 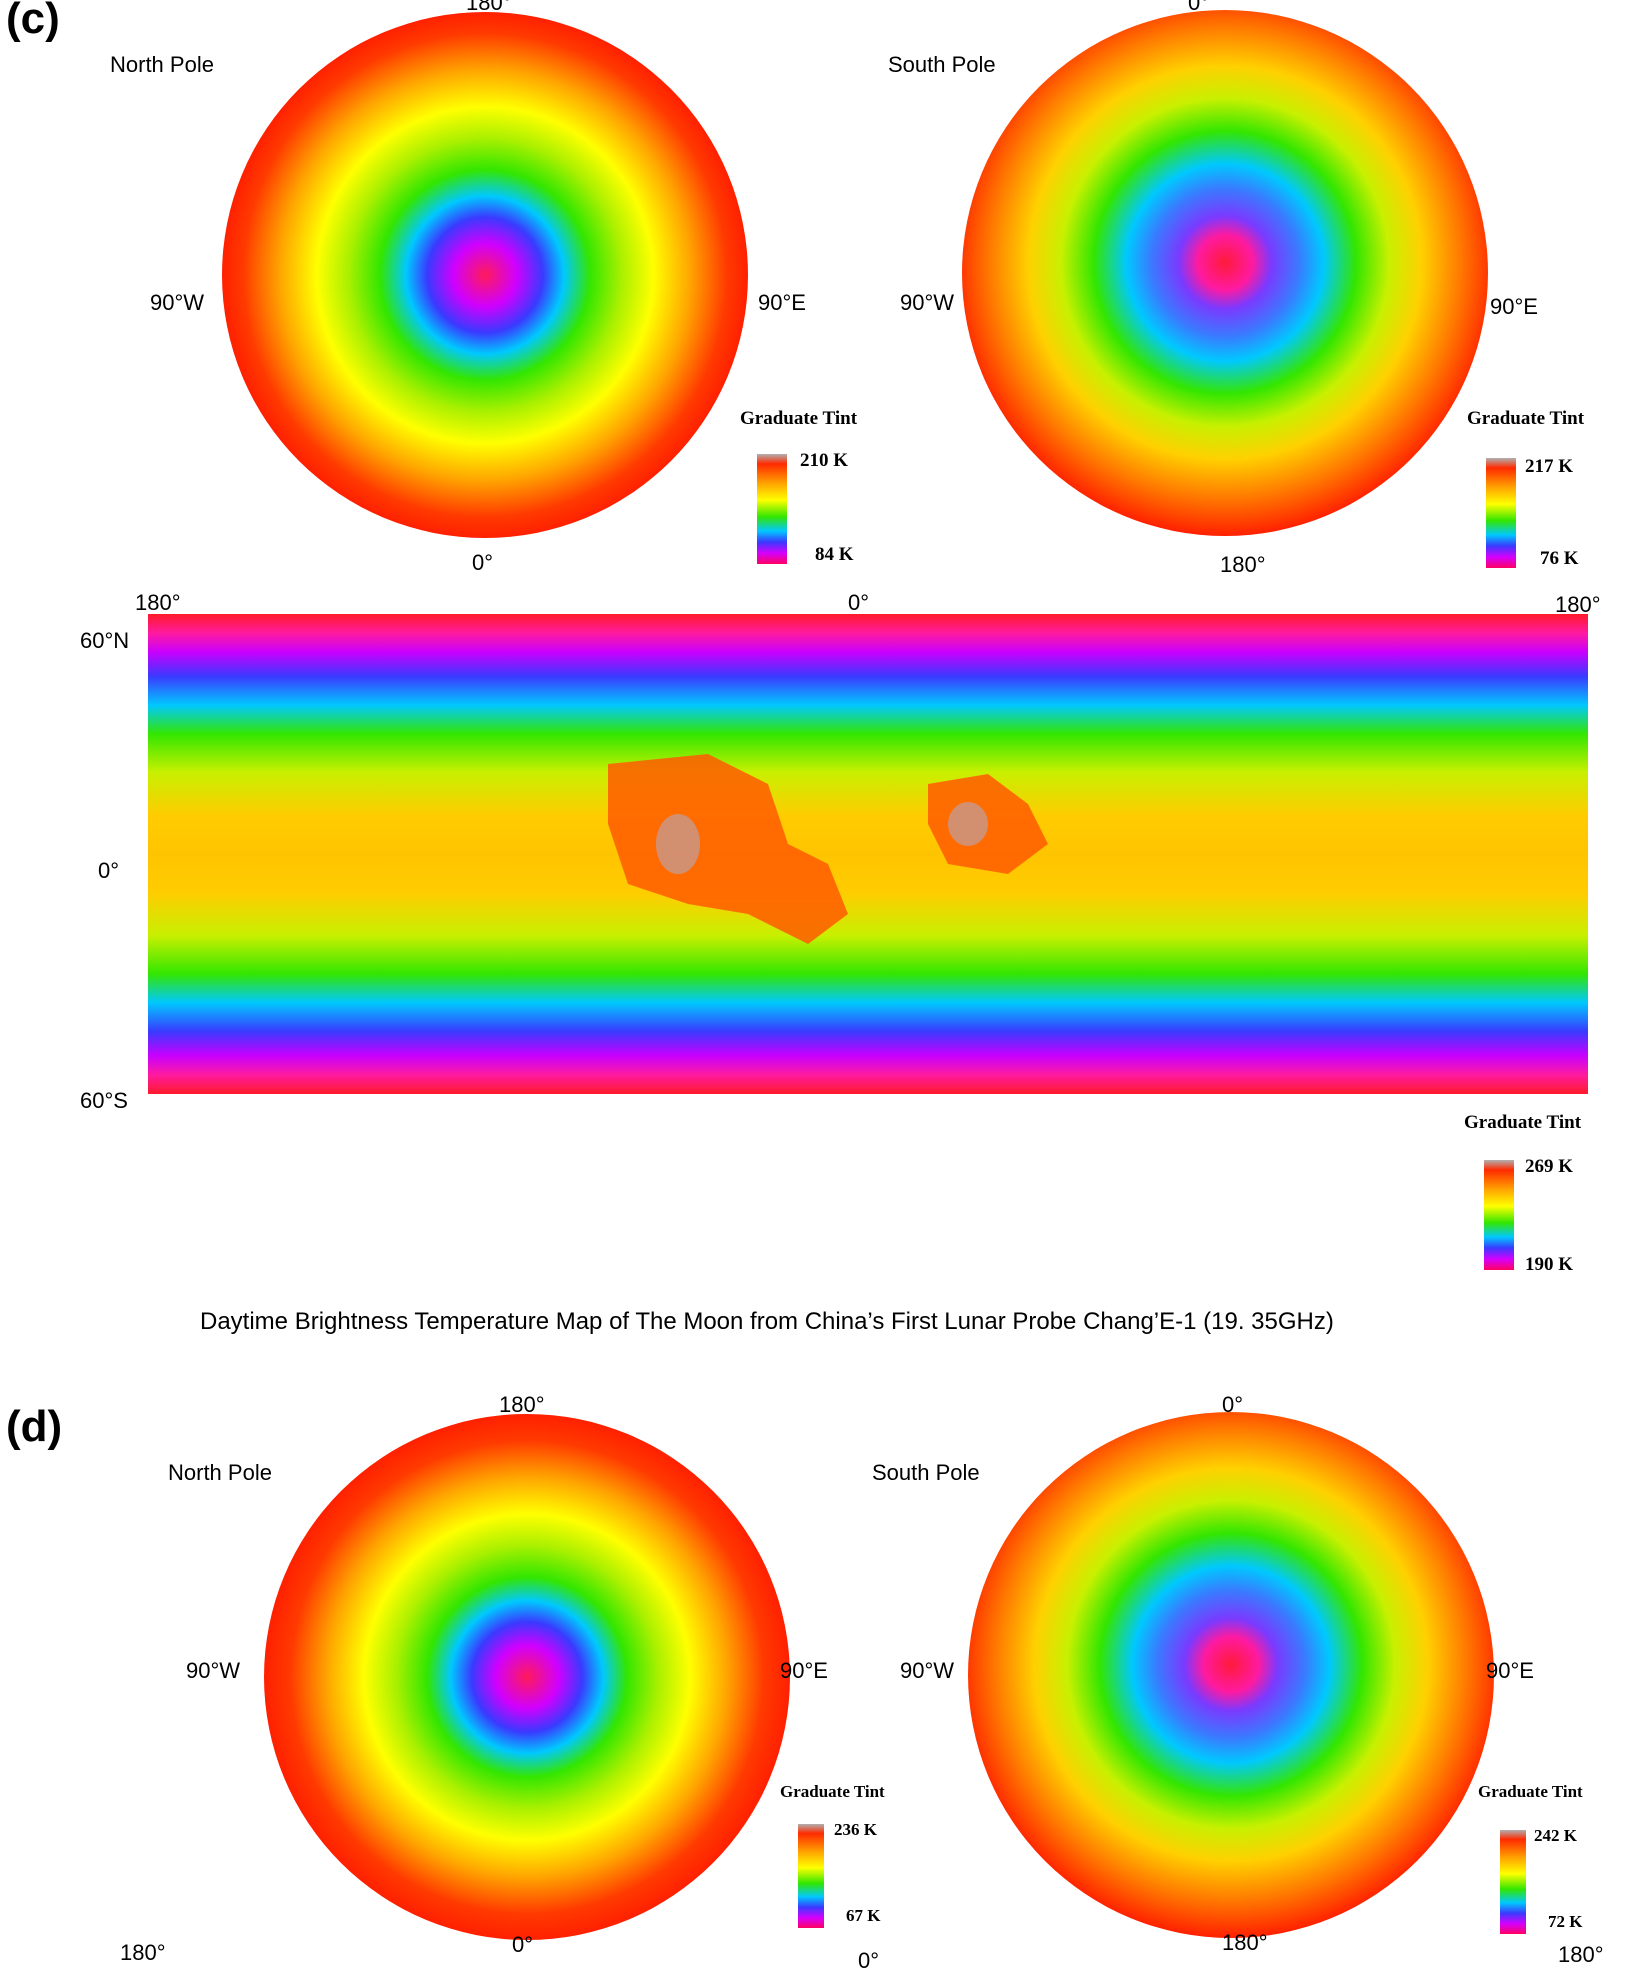 I want to click on c-north-legend-title: Graduate Tint, so click(x=799, y=418).